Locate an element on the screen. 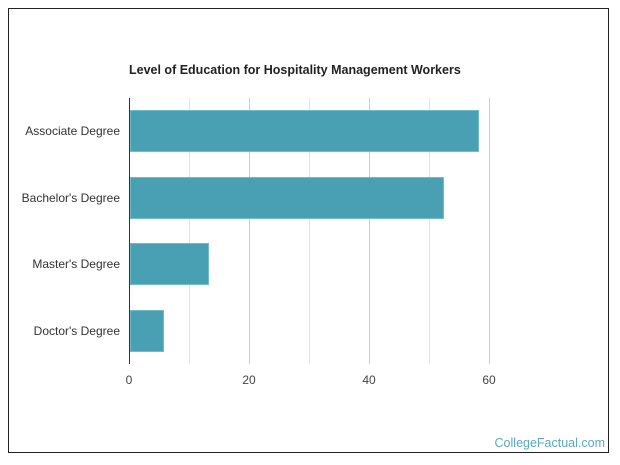 The image size is (620, 465). category-label: Bachelor's Degree is located at coordinates (70, 198).